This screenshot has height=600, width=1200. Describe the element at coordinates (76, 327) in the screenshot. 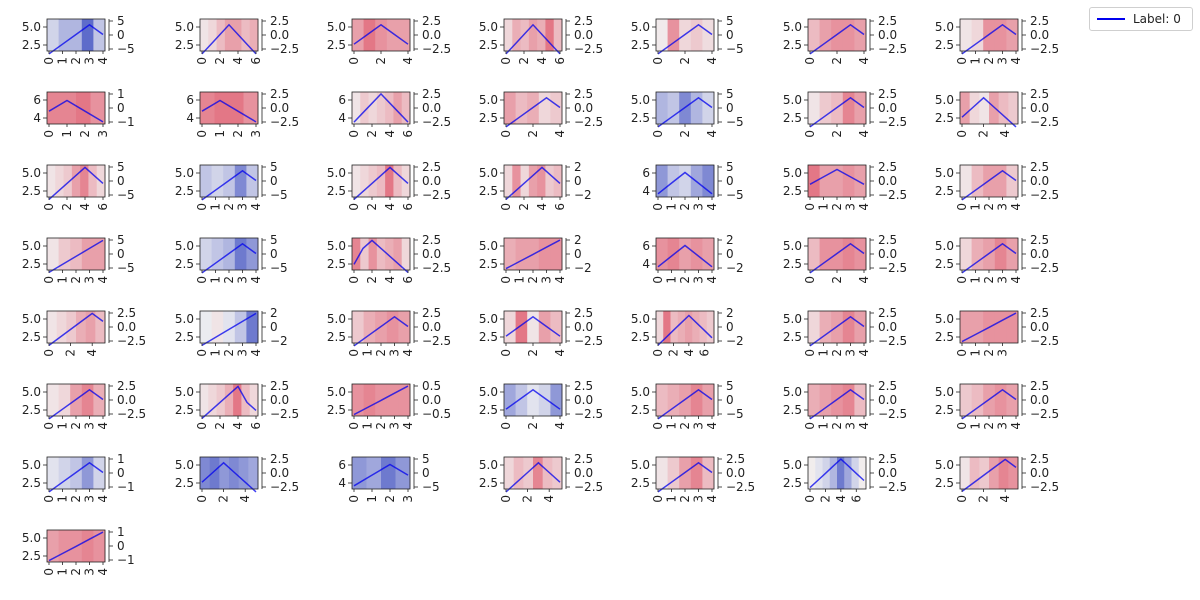

I see `axes-frame` at that location.